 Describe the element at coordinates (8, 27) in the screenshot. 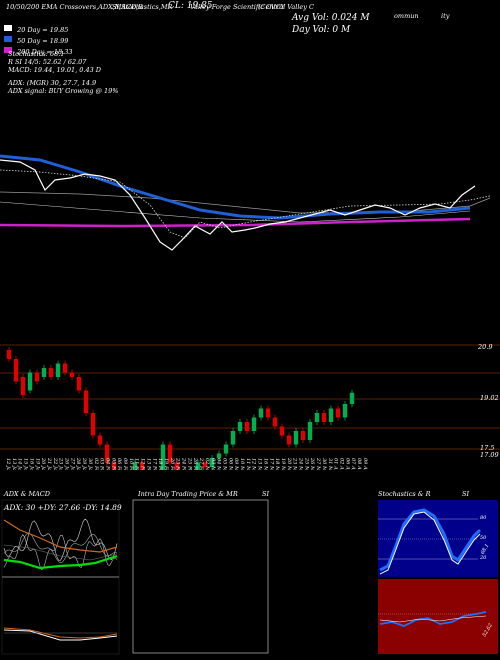

I see `ema20-swatch` at that location.